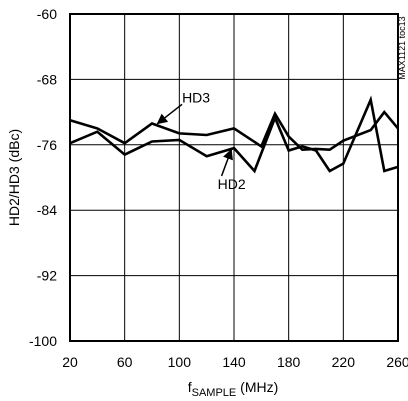 The width and height of the screenshot is (408, 401). What do you see at coordinates (214, 393) in the screenshot?
I see `x-axis-label-subscript: SAMPLE` at bounding box center [214, 393].